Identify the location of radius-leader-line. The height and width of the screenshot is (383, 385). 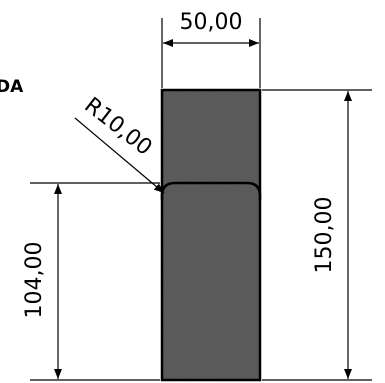
(119, 155).